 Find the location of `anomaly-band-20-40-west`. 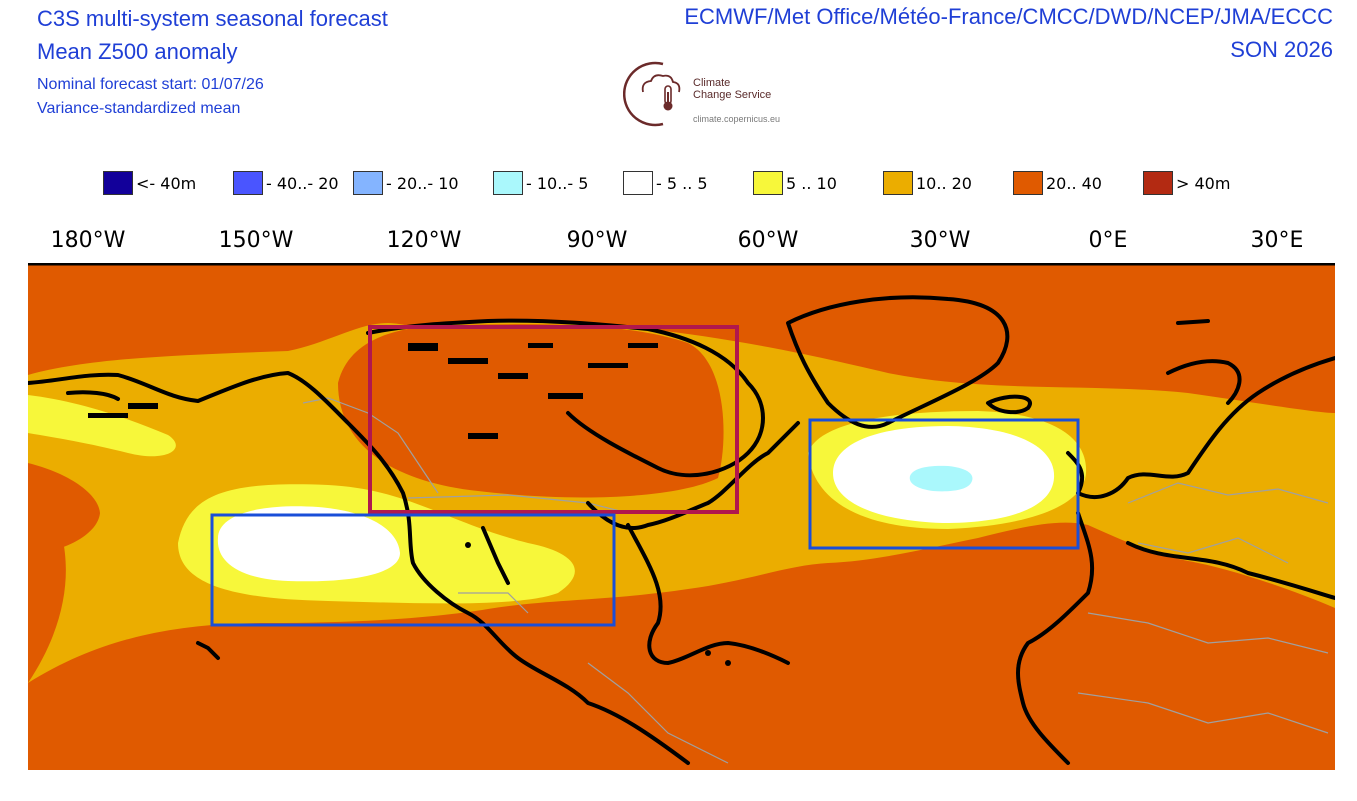

anomaly-band-20-40-west is located at coordinates (64, 509).